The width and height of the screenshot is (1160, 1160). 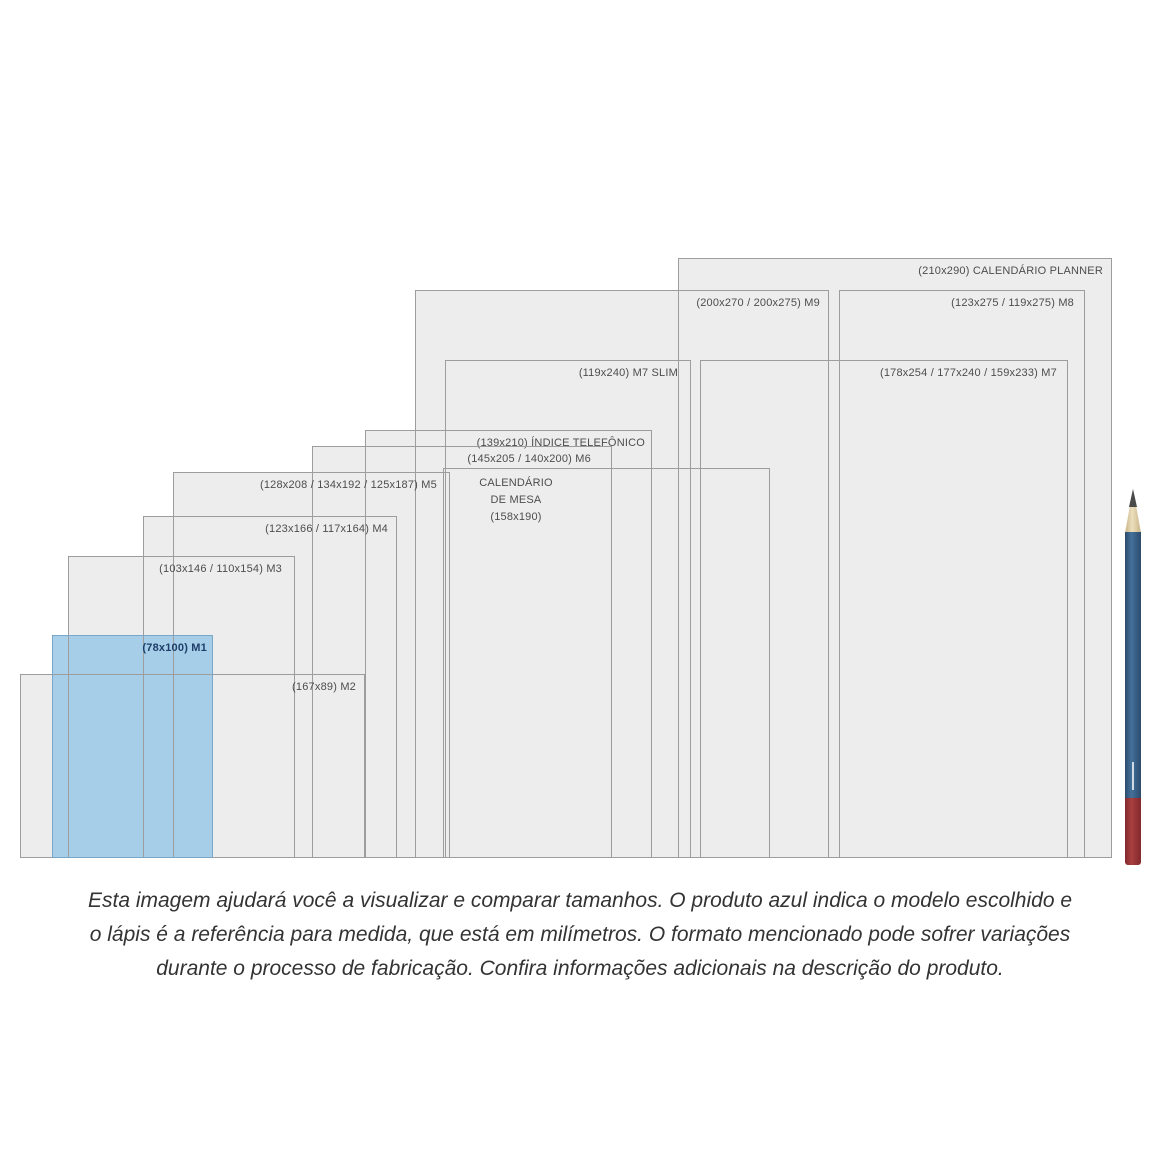 What do you see at coordinates (516, 500) in the screenshot?
I see `size-box-label-calendario-de-mesa: CALENDÁRIO DE MESA (158x190)` at bounding box center [516, 500].